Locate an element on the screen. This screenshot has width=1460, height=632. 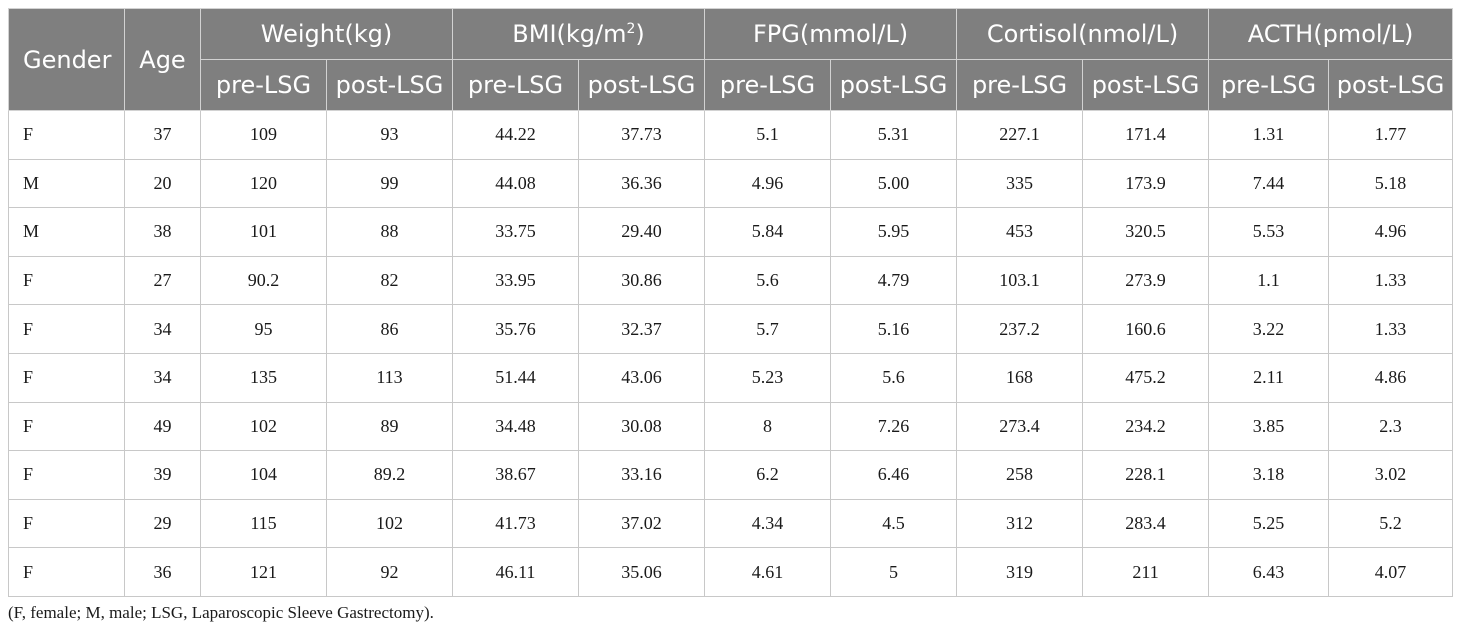
table-cell: 160.6 is located at coordinates (1146, 329).